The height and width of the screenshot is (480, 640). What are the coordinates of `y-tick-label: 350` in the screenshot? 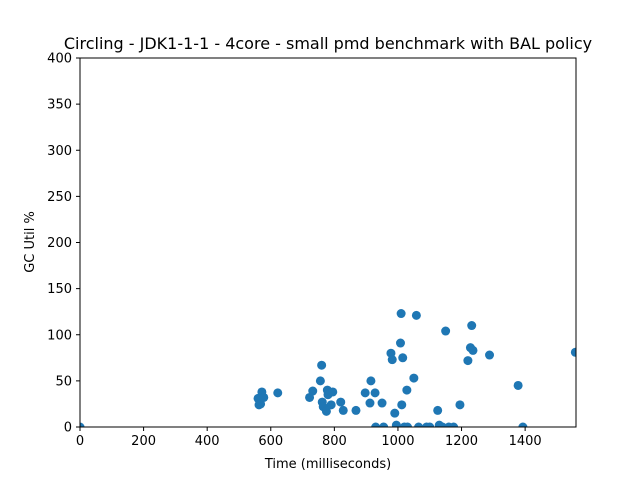 It's located at (59, 105).